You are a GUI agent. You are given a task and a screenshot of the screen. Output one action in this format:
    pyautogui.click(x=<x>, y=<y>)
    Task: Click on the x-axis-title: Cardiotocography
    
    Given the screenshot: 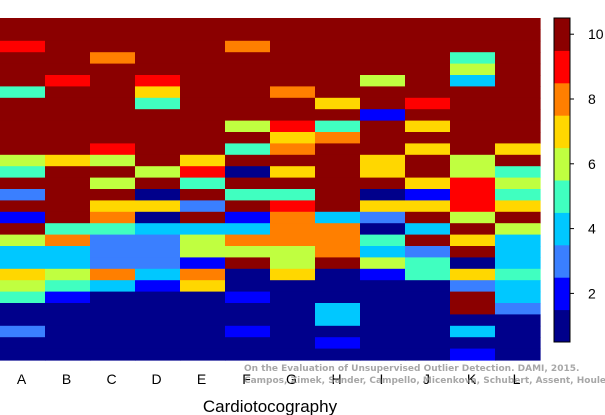 What is the action you would take?
    pyautogui.click(x=270, y=406)
    